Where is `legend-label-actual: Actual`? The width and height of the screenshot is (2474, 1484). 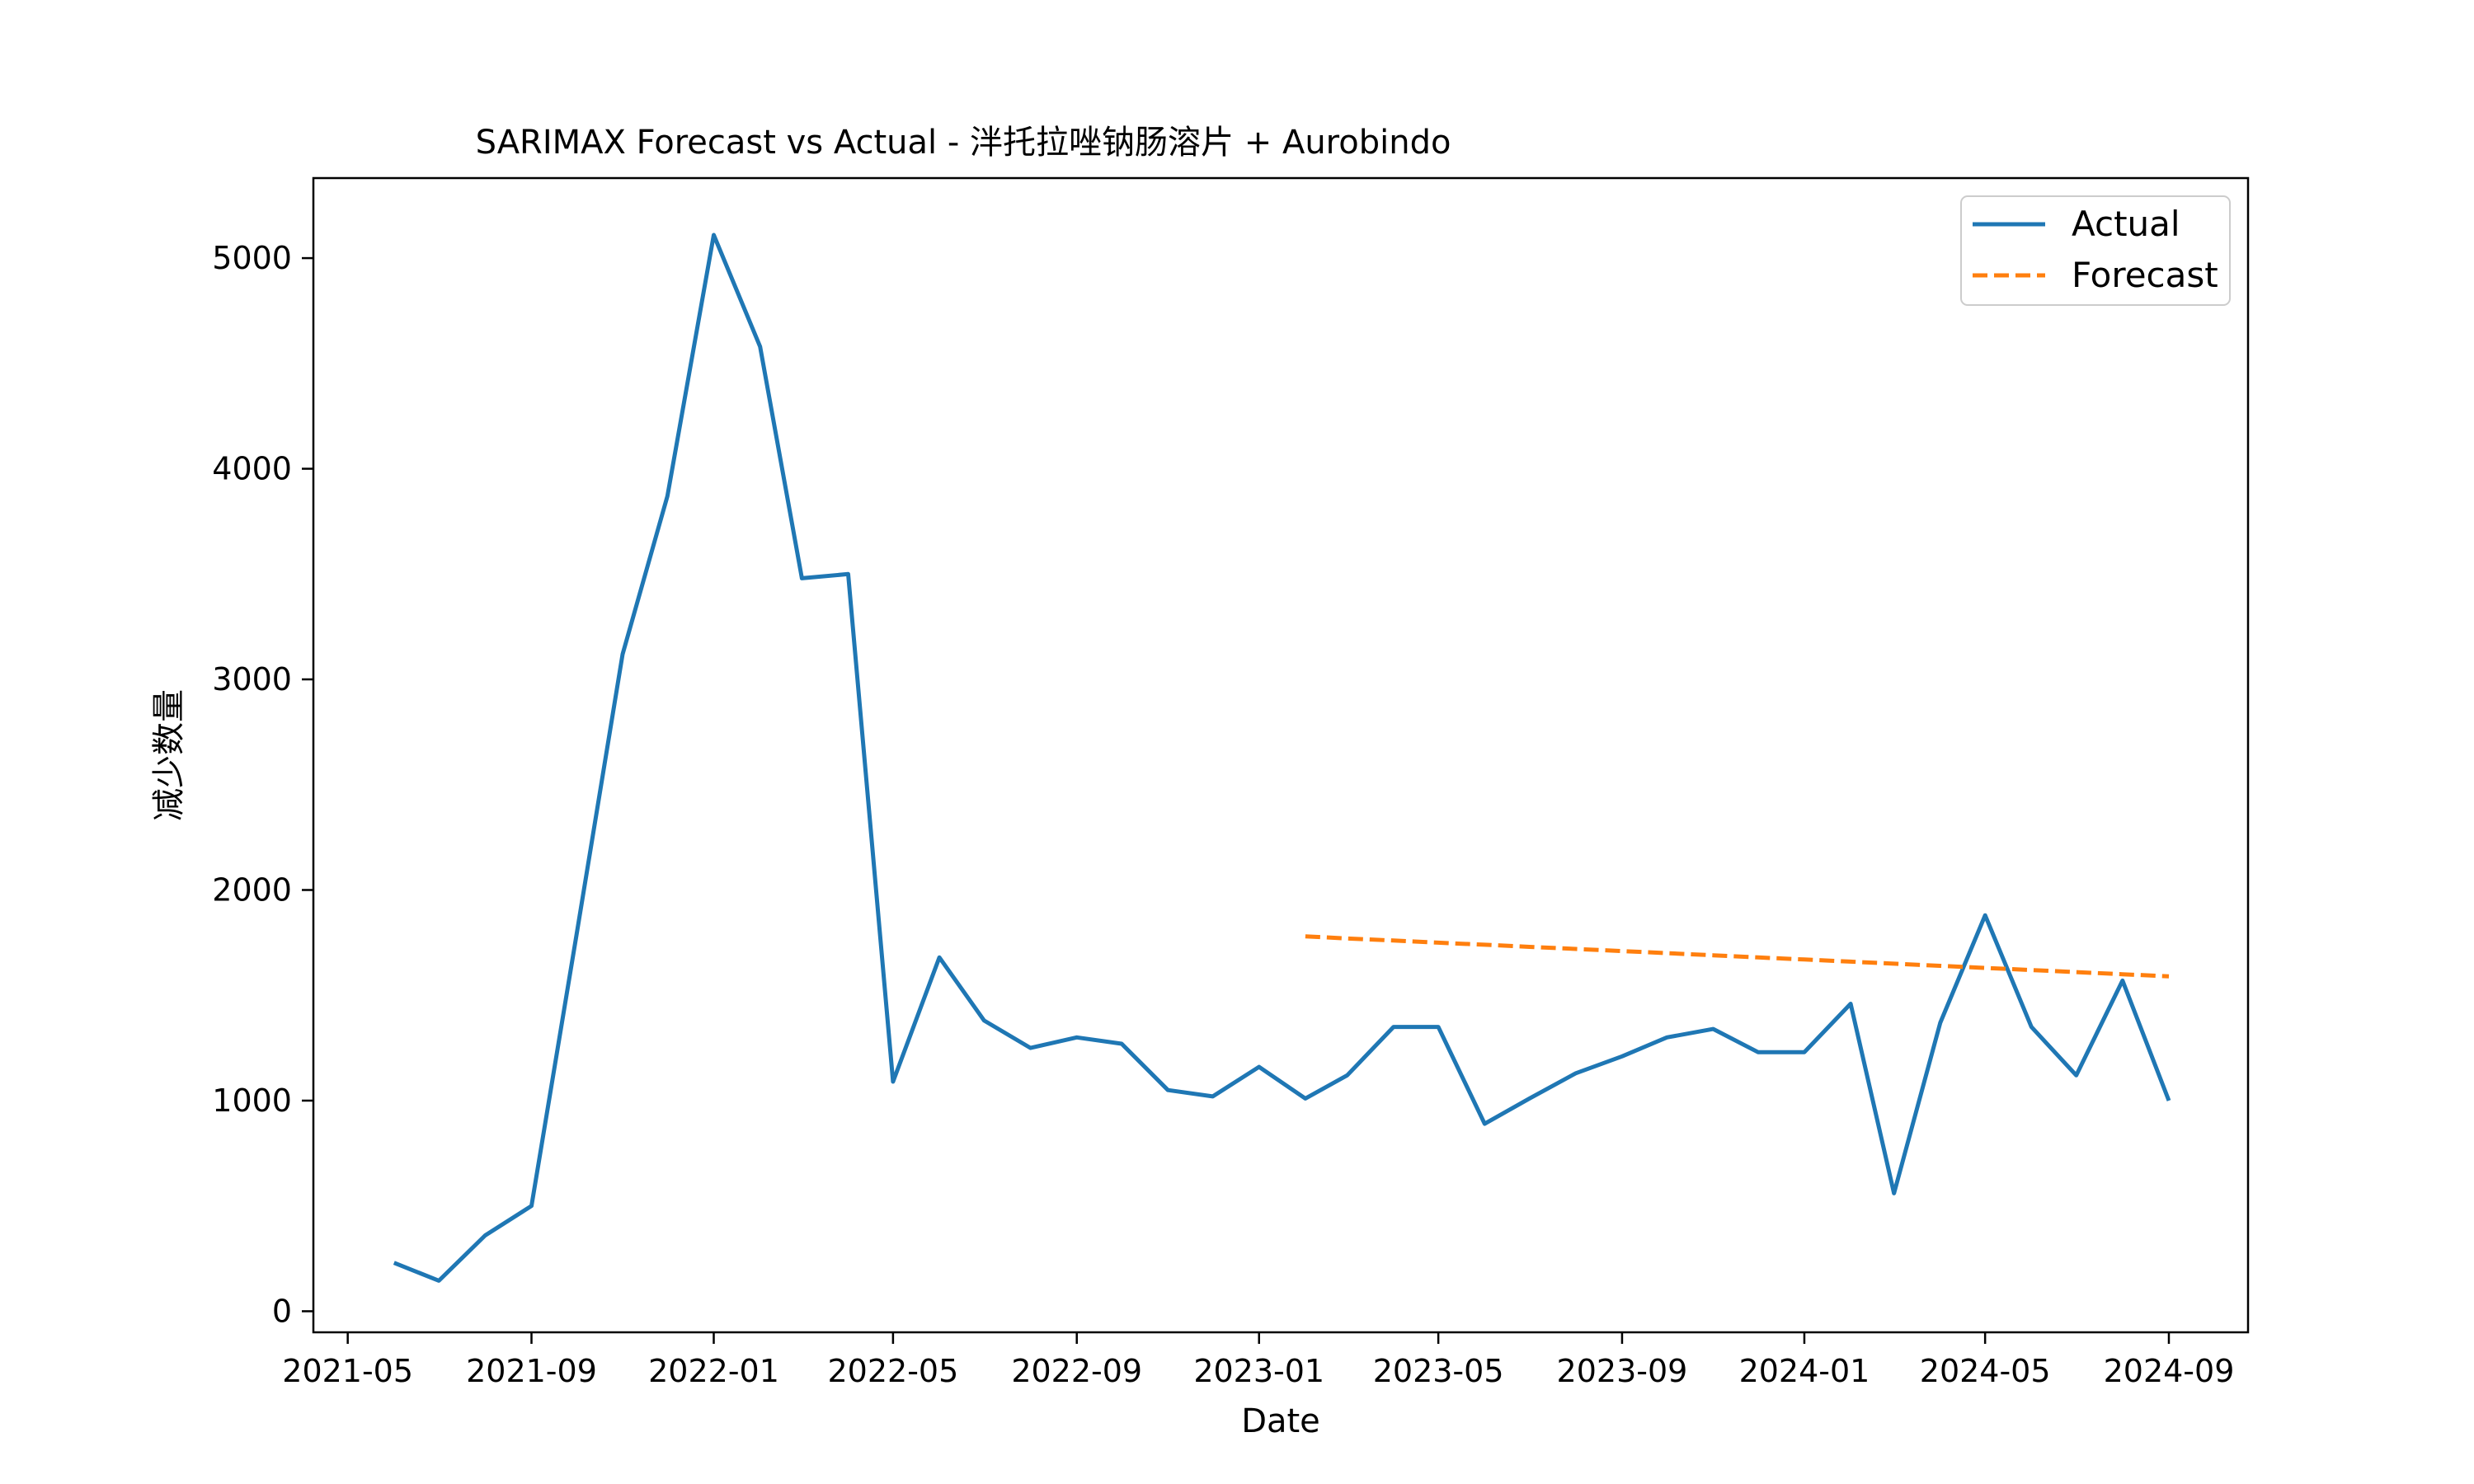
legend-label-actual: Actual is located at coordinates (2126, 224).